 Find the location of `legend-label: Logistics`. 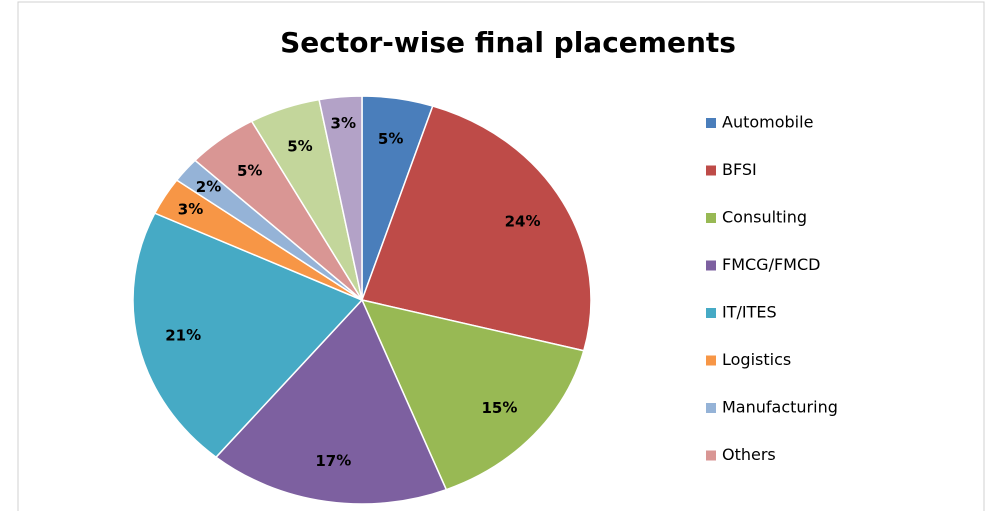

legend-label: Logistics is located at coordinates (756, 359).